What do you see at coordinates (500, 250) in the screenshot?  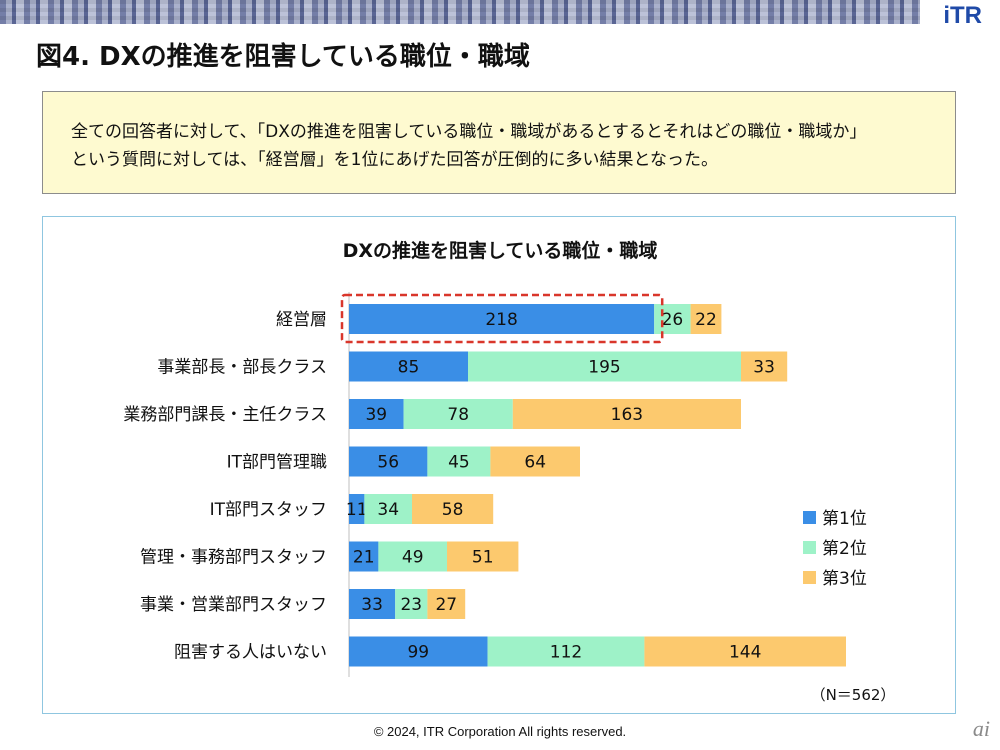 I see `chart-title: DXの推進を阻害している職位・職域` at bounding box center [500, 250].